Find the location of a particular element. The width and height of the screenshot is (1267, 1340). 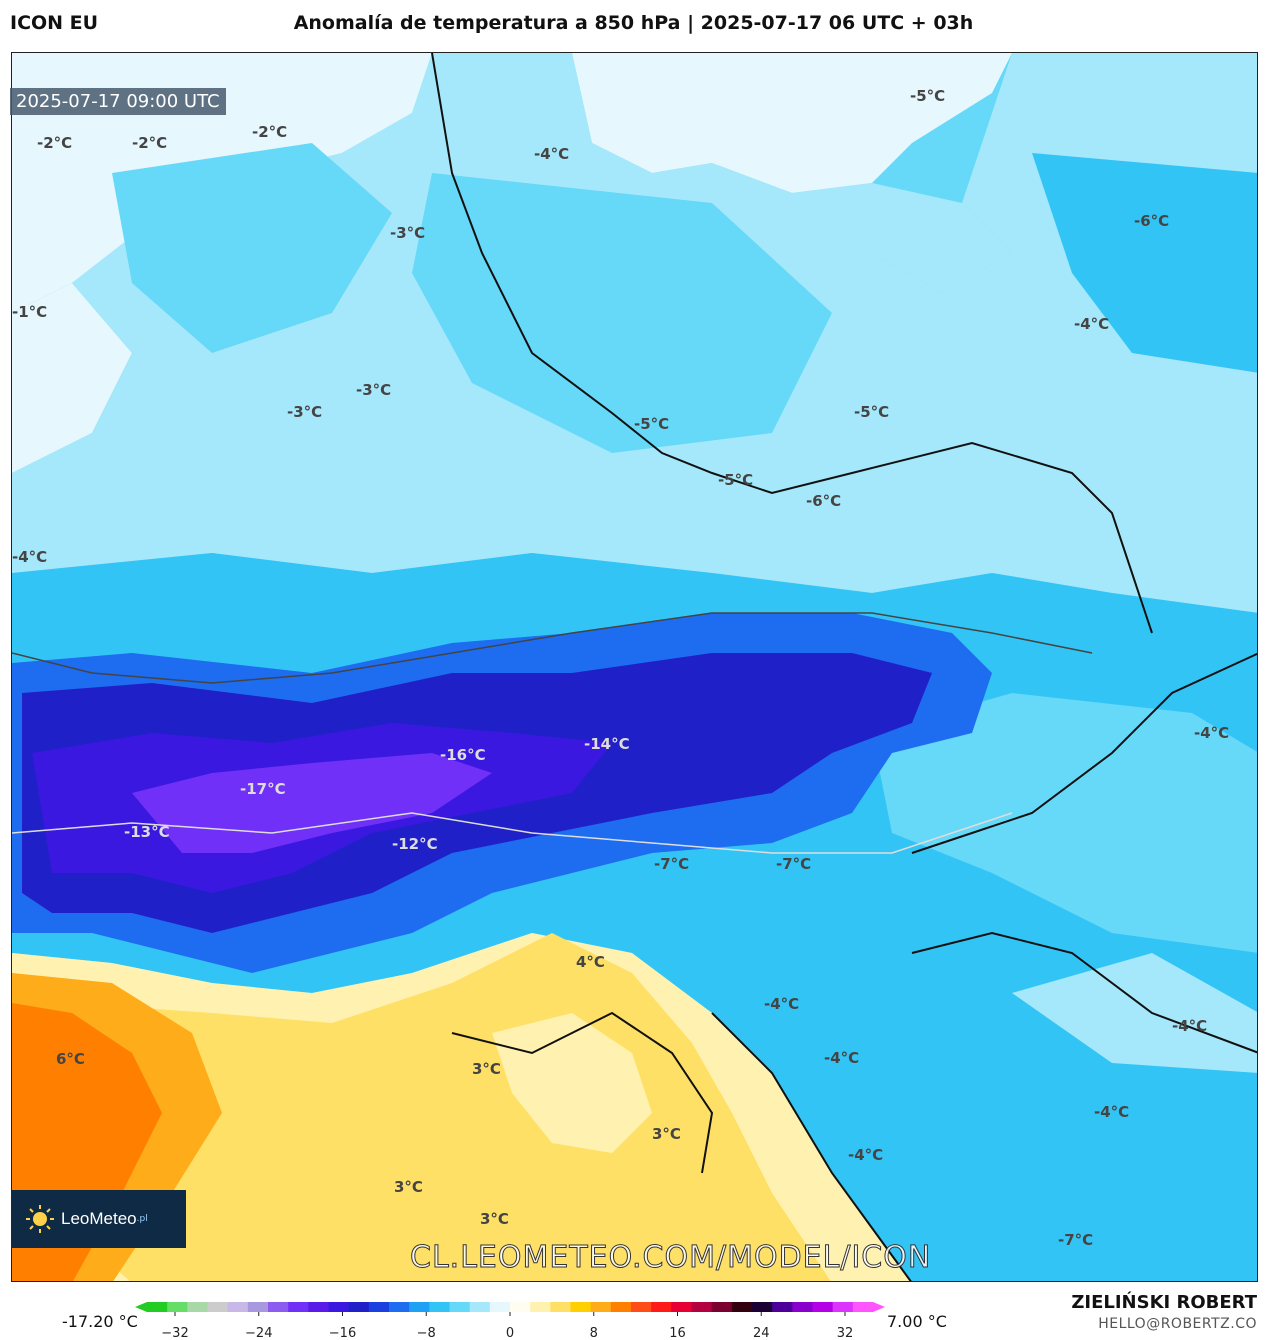

sun-icon is located at coordinates (40, 1219).